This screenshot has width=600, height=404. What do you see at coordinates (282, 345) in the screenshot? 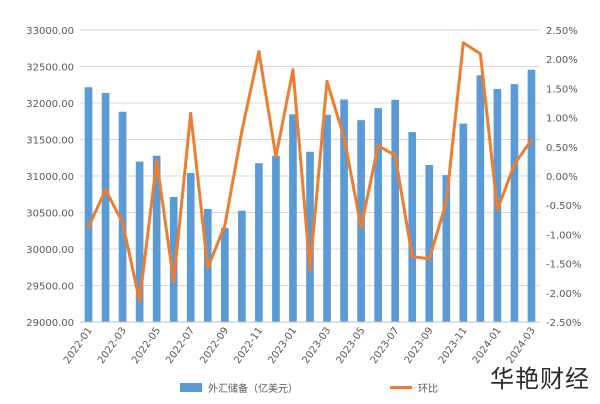
I see `x-tick-label: 2023-01` at bounding box center [282, 345].